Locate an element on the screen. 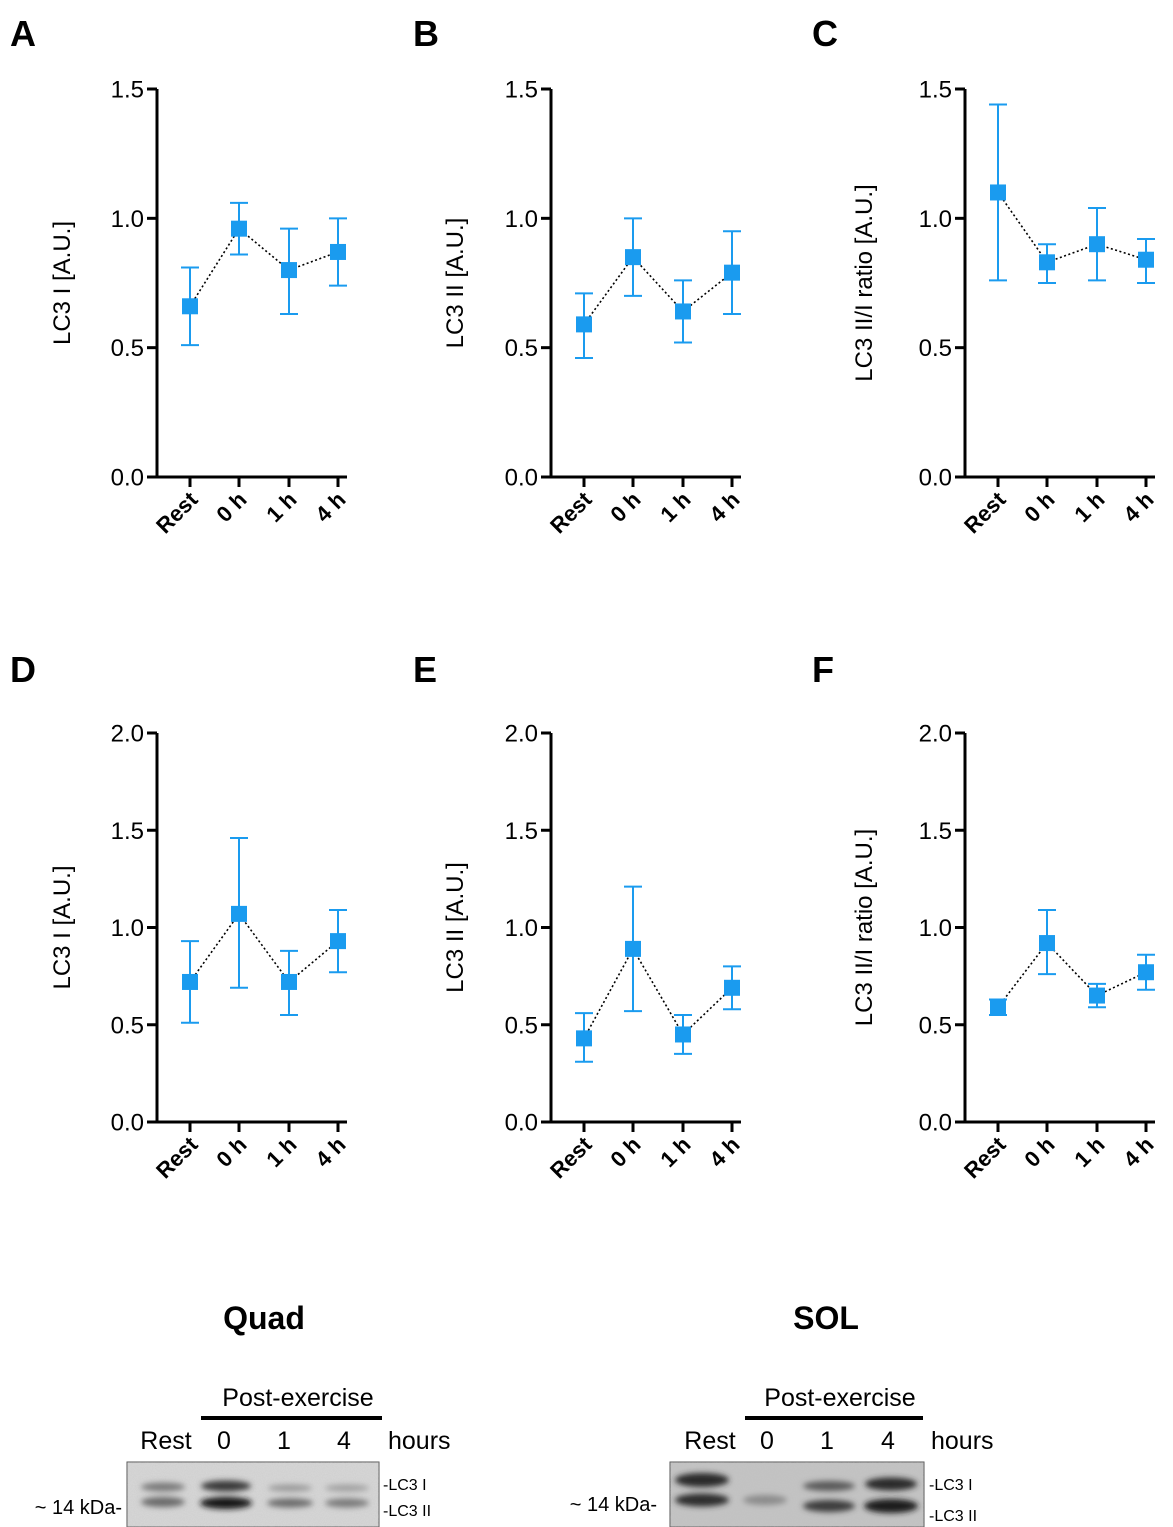 The image size is (1173, 1527). sol-molecular-weight-marker: ~ 14 kDa- is located at coordinates (613, 1505).